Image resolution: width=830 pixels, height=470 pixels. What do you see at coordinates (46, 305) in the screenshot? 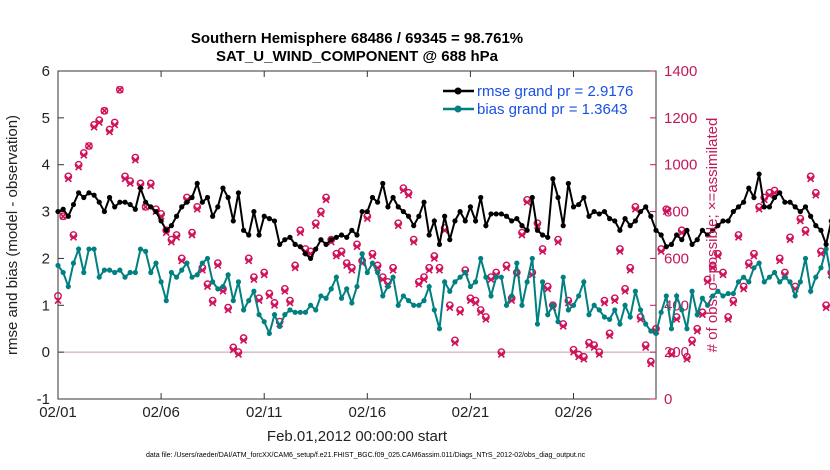
I see `y-tick-label: 1` at bounding box center [46, 305].